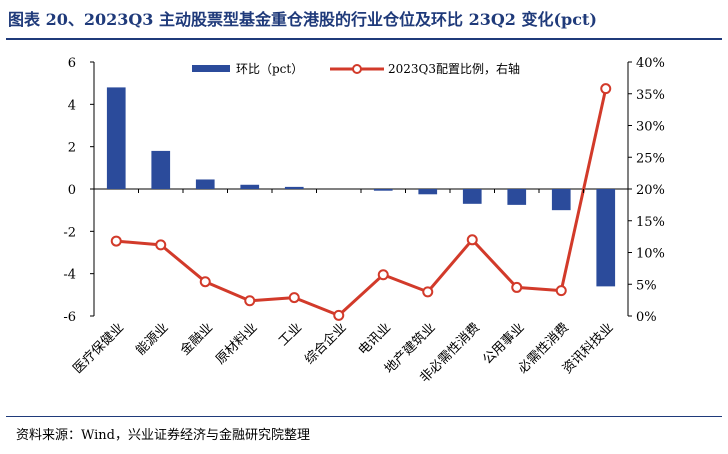  I want to click on left-tick-label: -6, so click(69, 317).